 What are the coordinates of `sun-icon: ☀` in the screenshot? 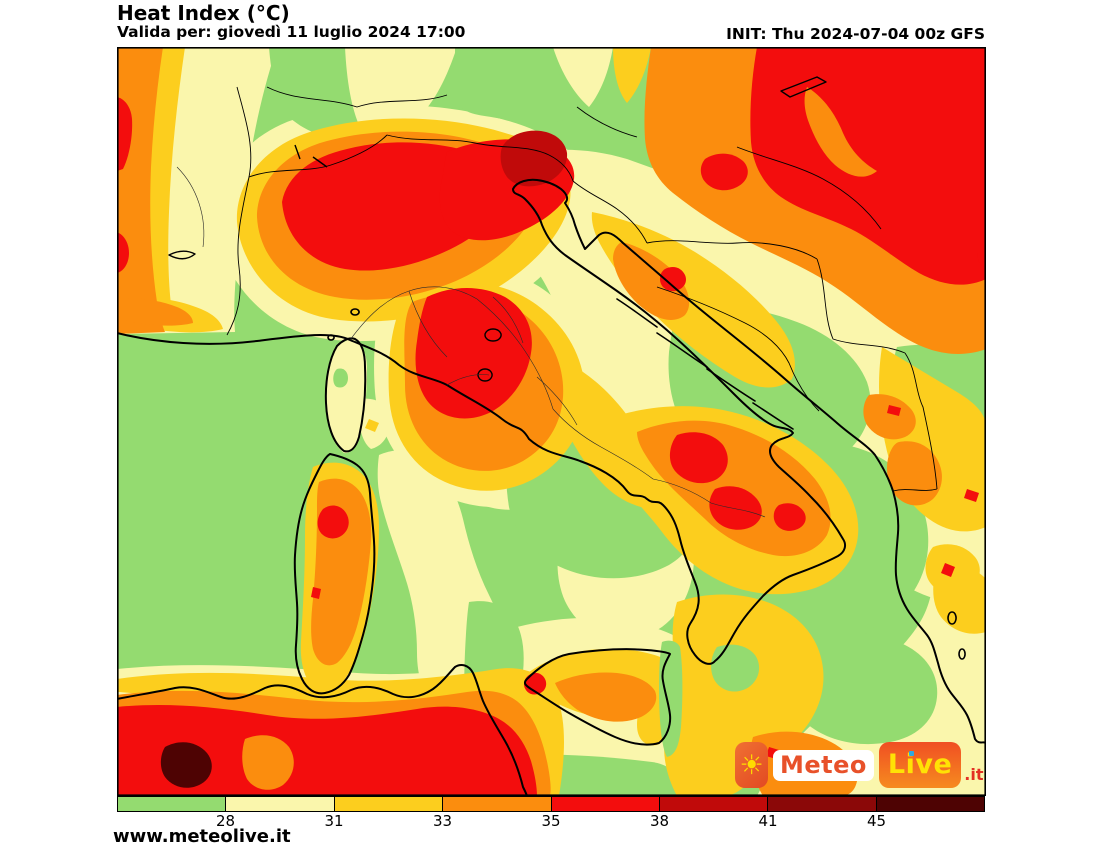 It's located at (751, 765).